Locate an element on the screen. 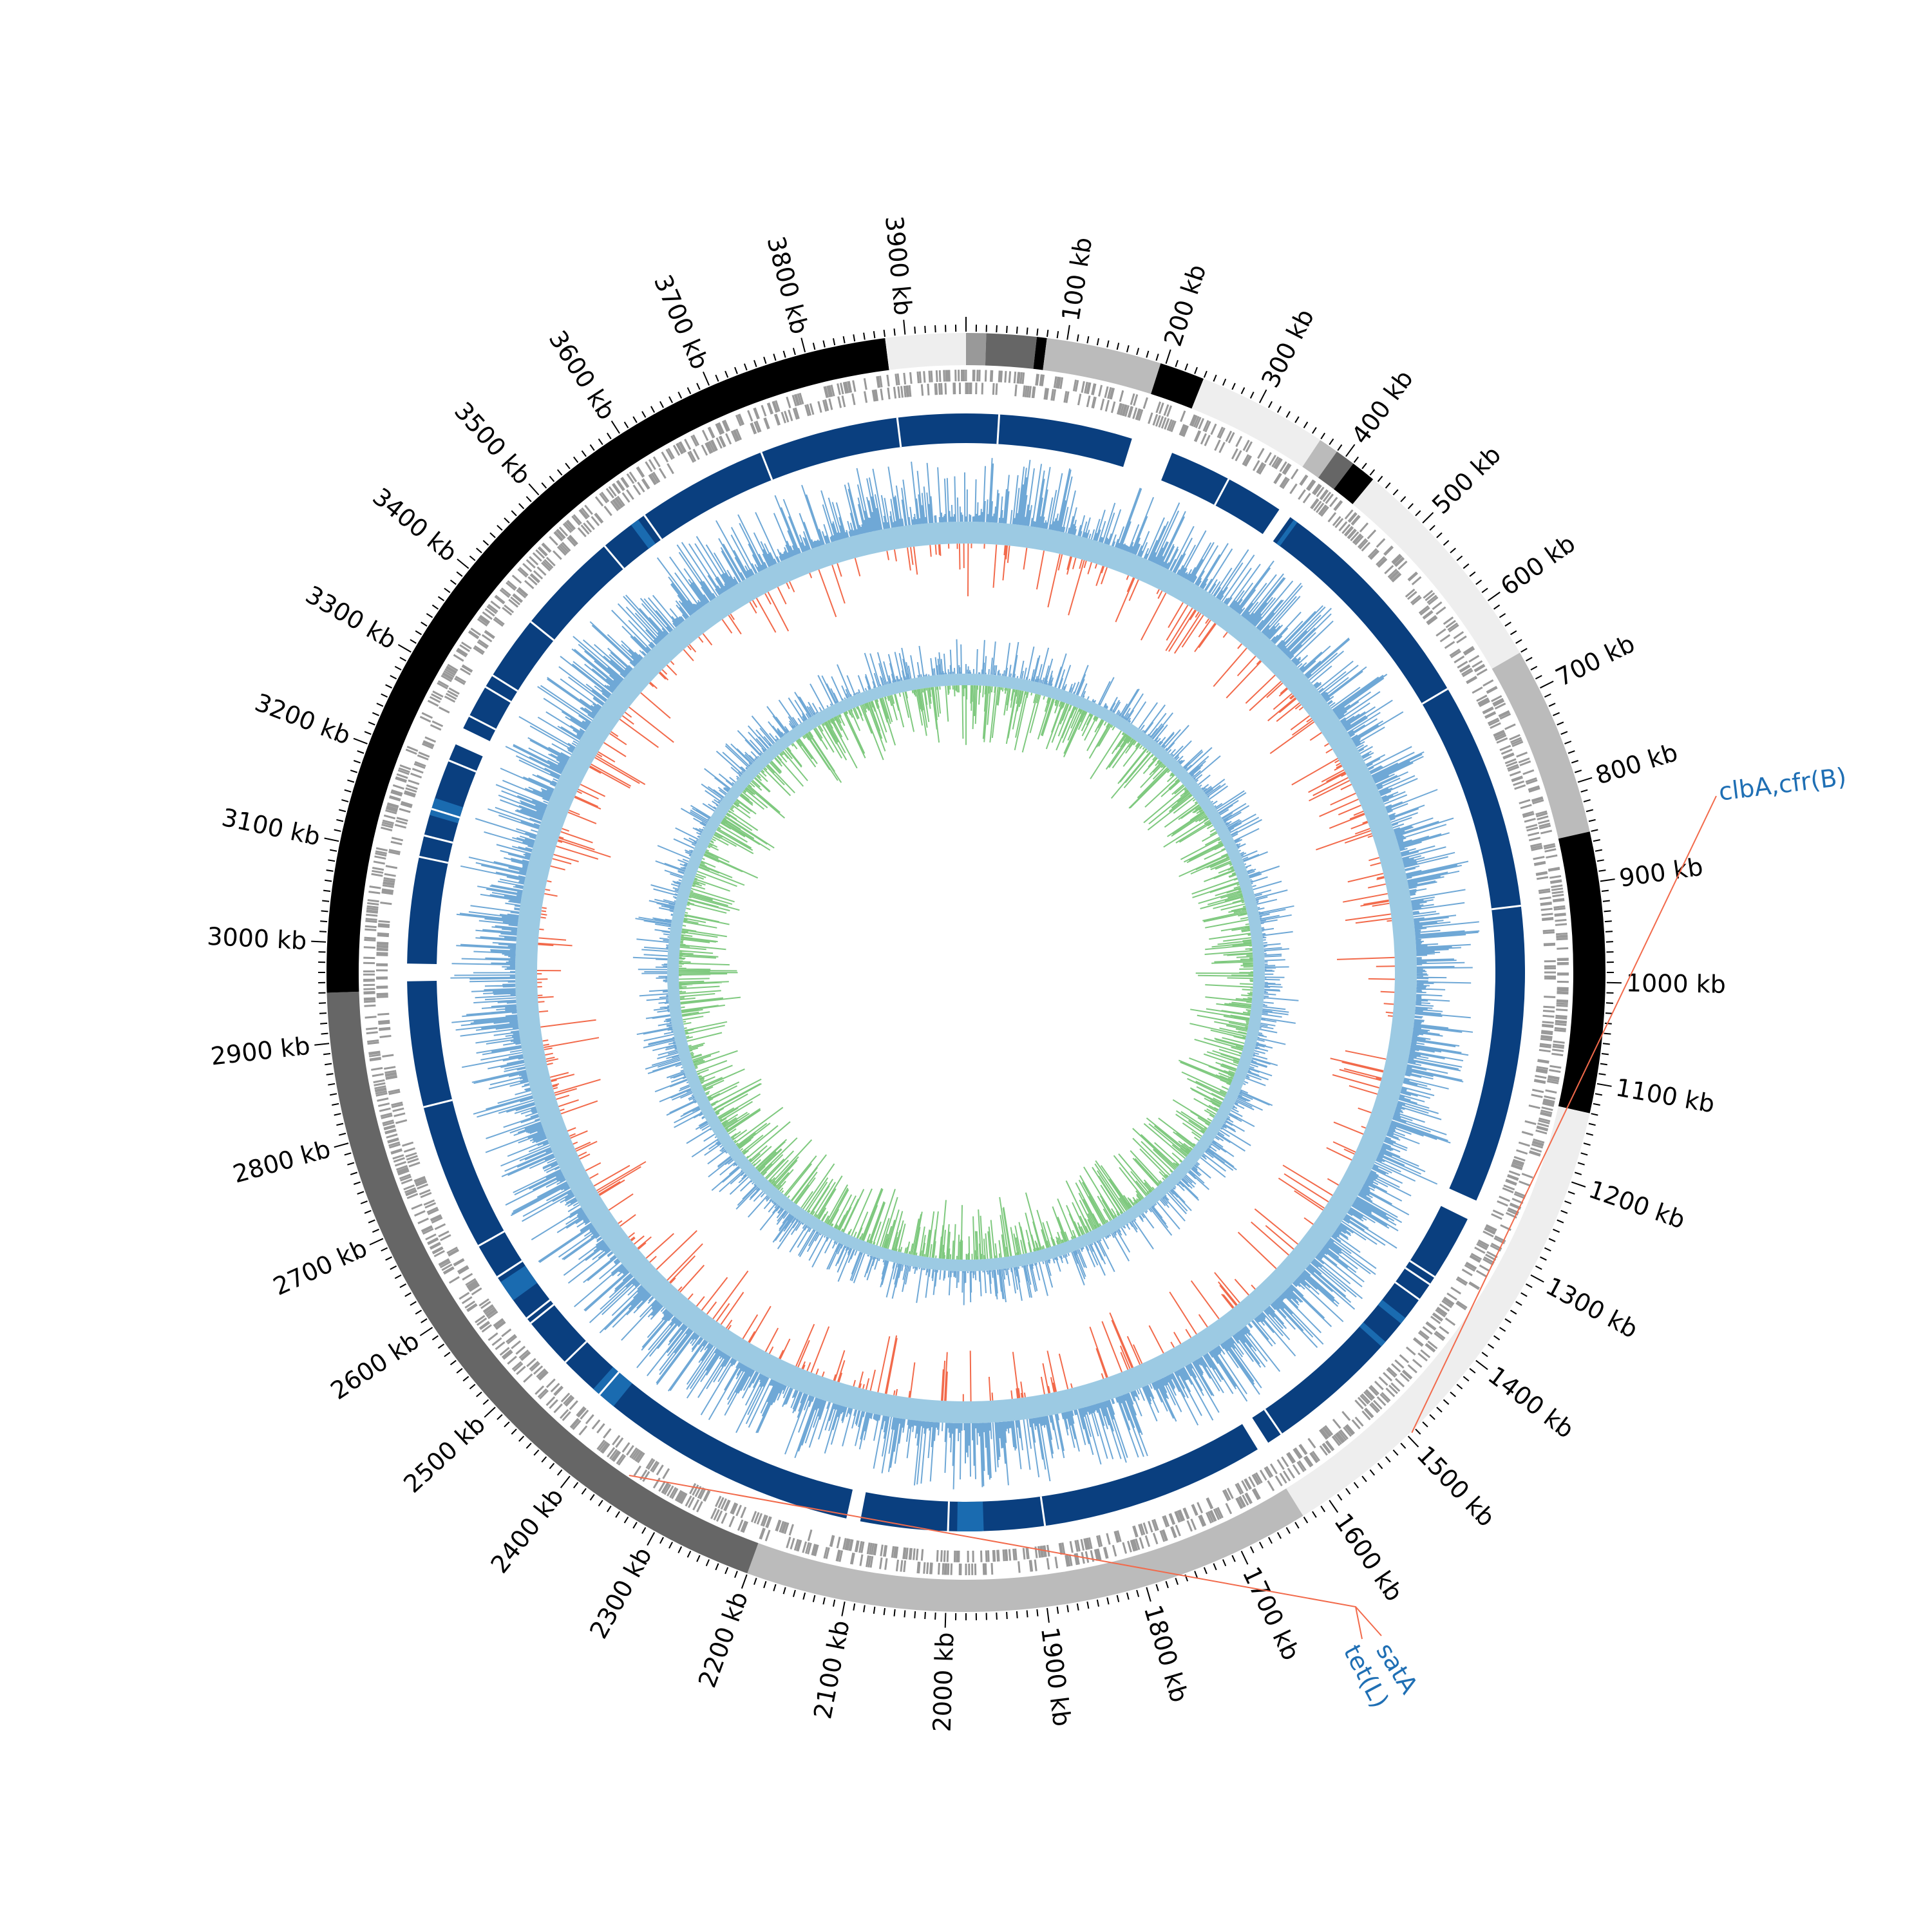 The width and height of the screenshot is (1932, 1932). tick-label: 1600 kb is located at coordinates (1368, 1558).